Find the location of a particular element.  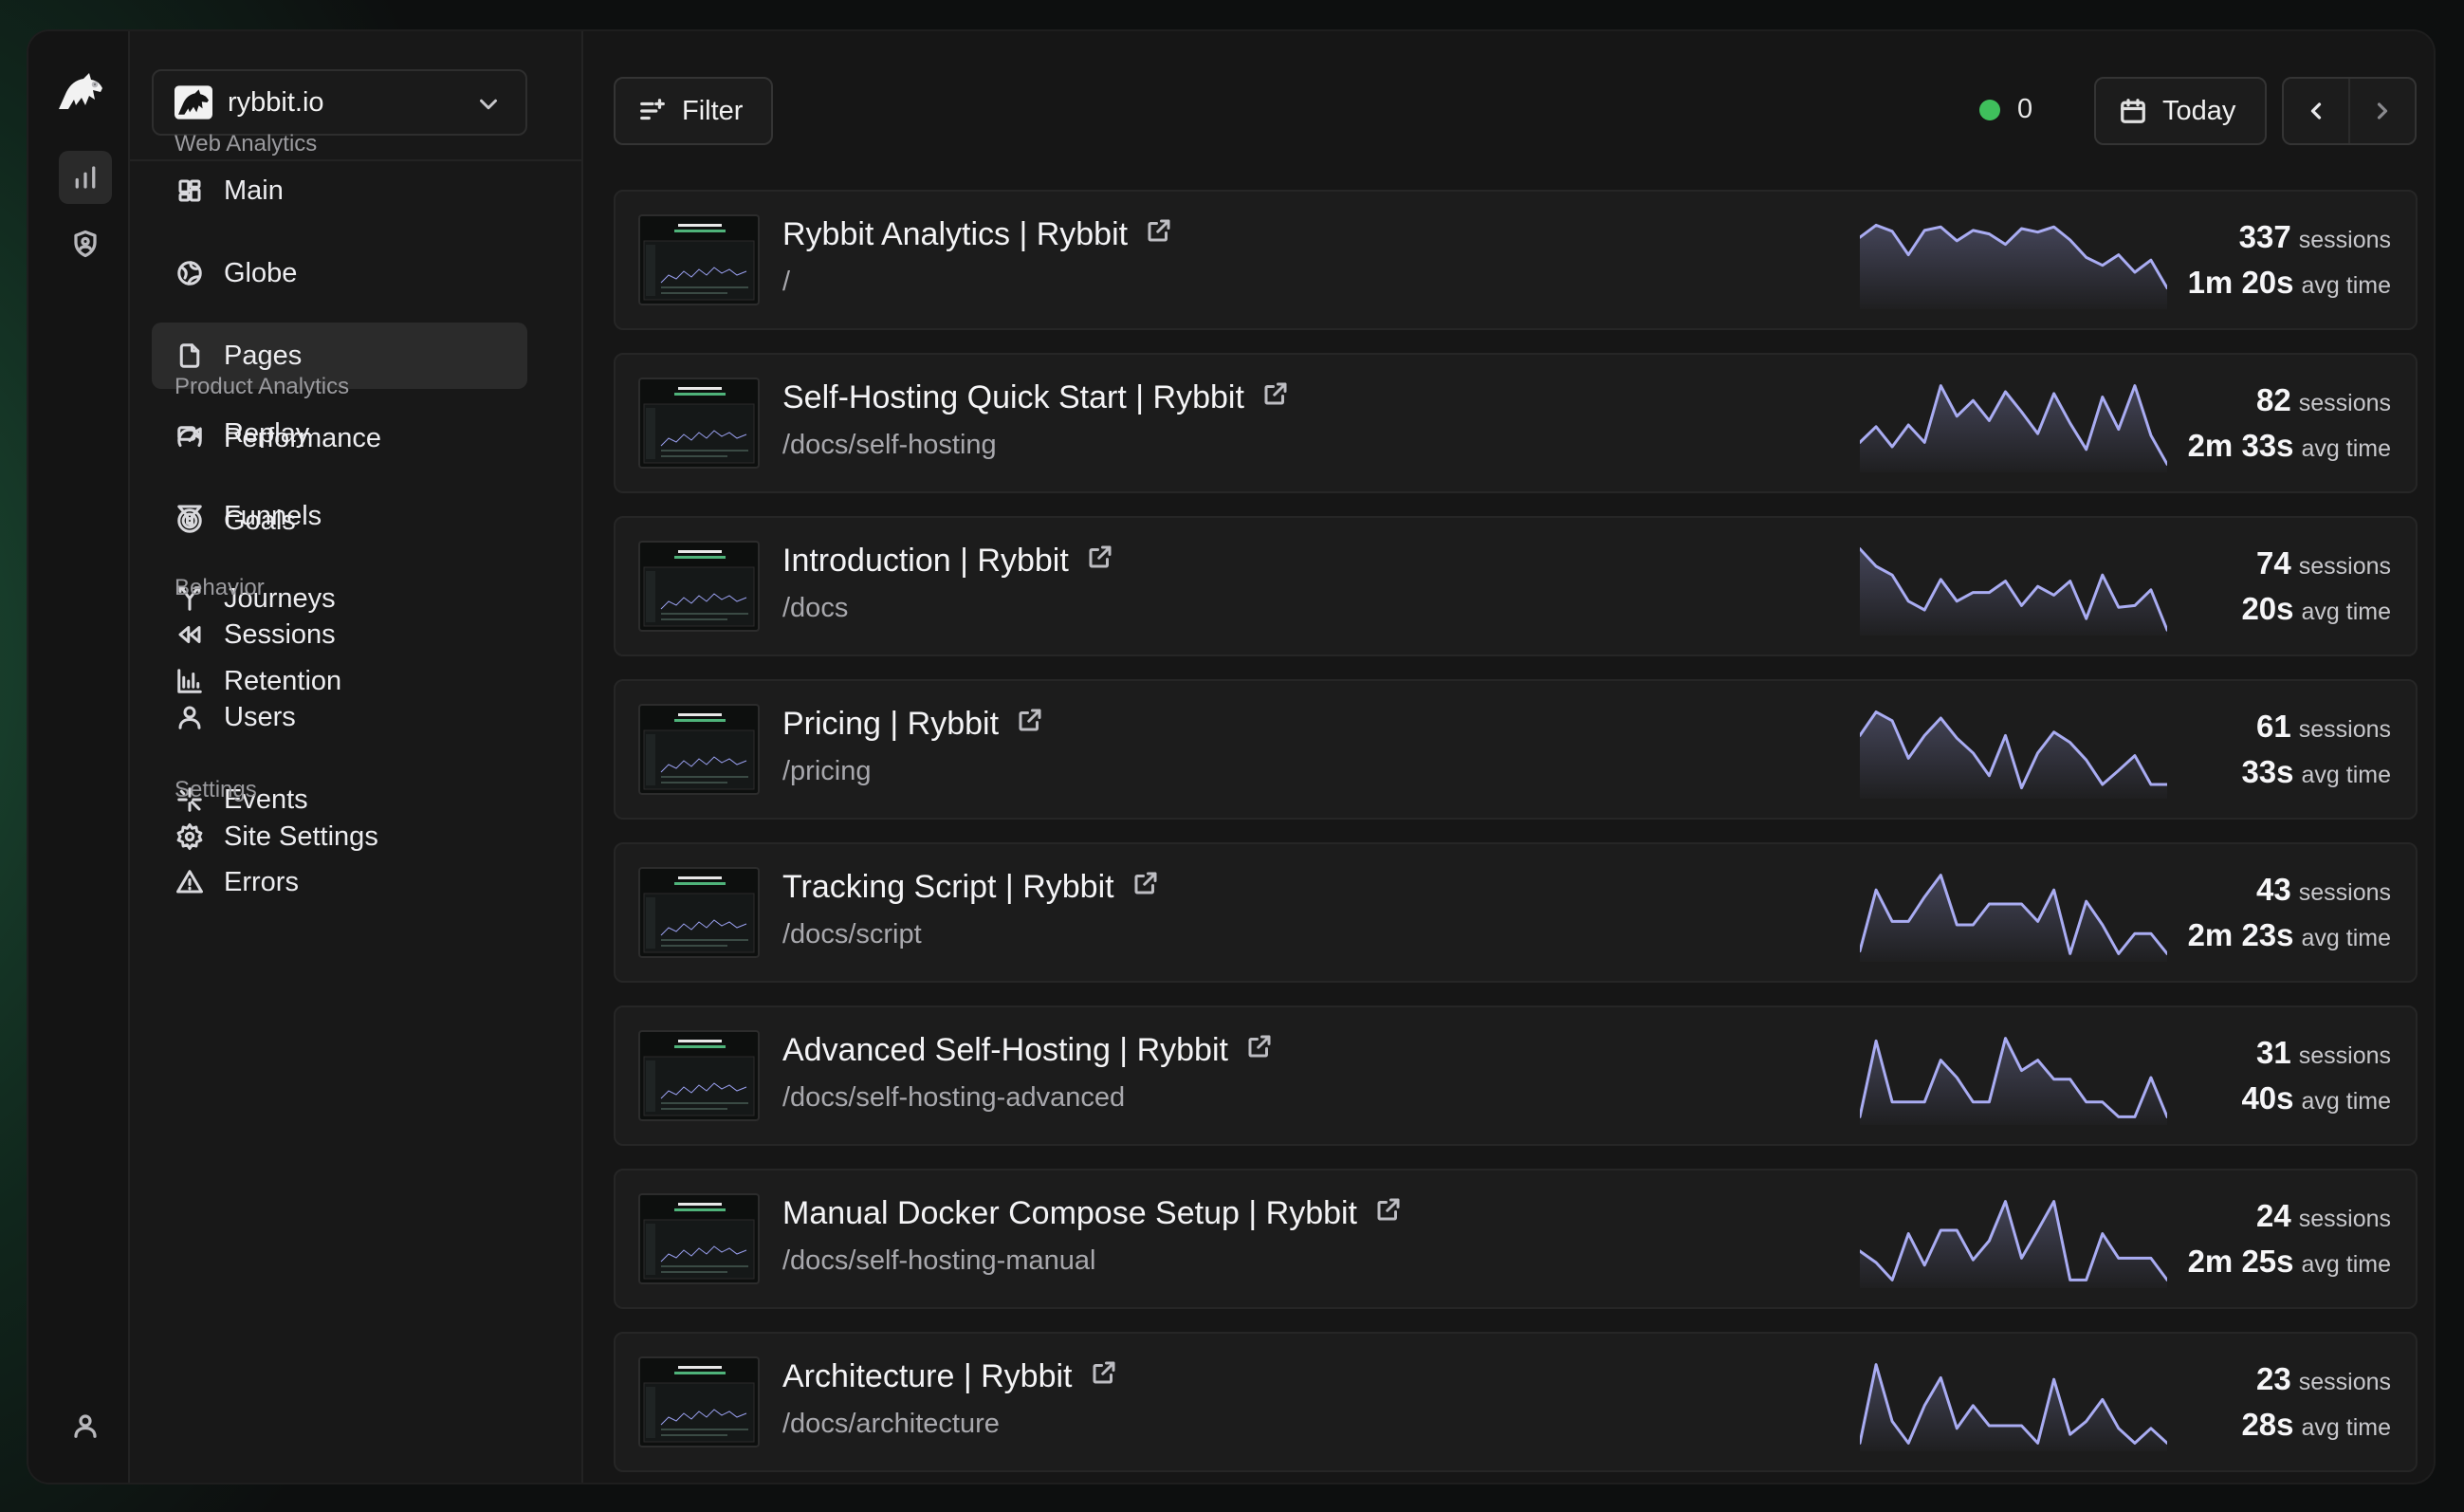

section-title-web-analytics: Web Analytics is located at coordinates (246, 144).